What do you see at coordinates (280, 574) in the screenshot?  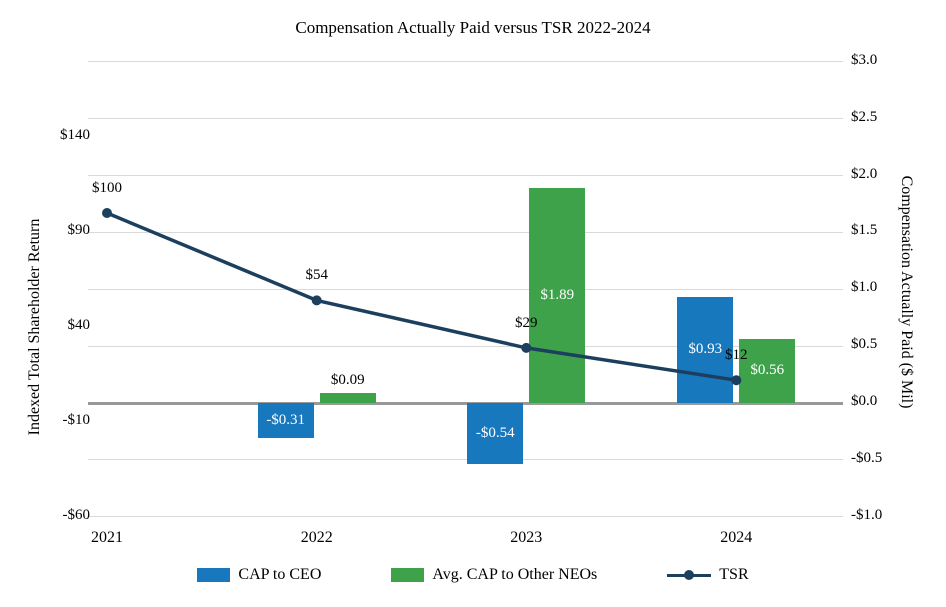 I see `legend-label-cap-to-ceo: CAP to CEO` at bounding box center [280, 574].